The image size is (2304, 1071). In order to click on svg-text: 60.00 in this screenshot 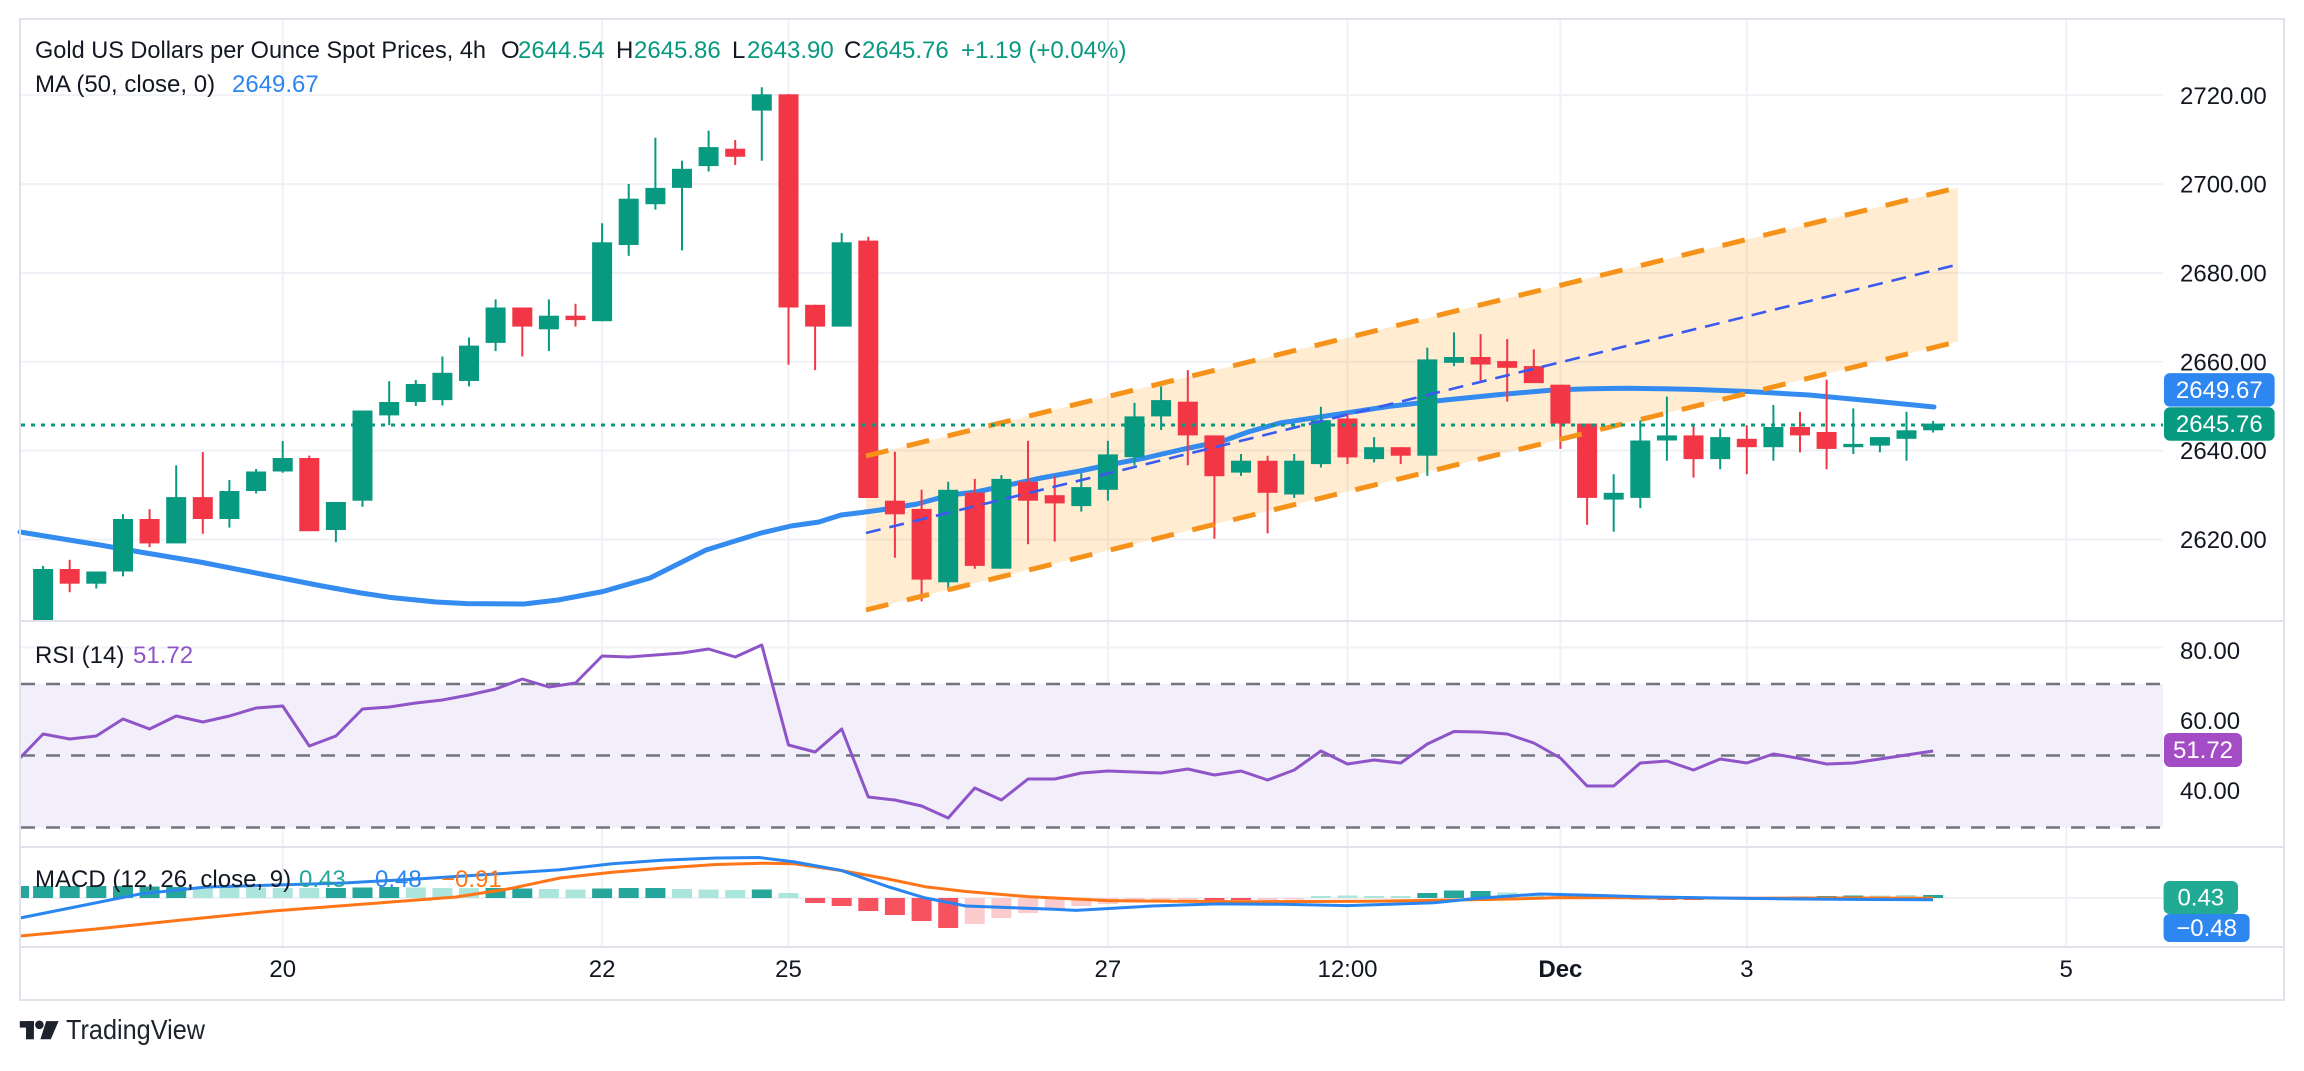, I will do `click(2210, 721)`.